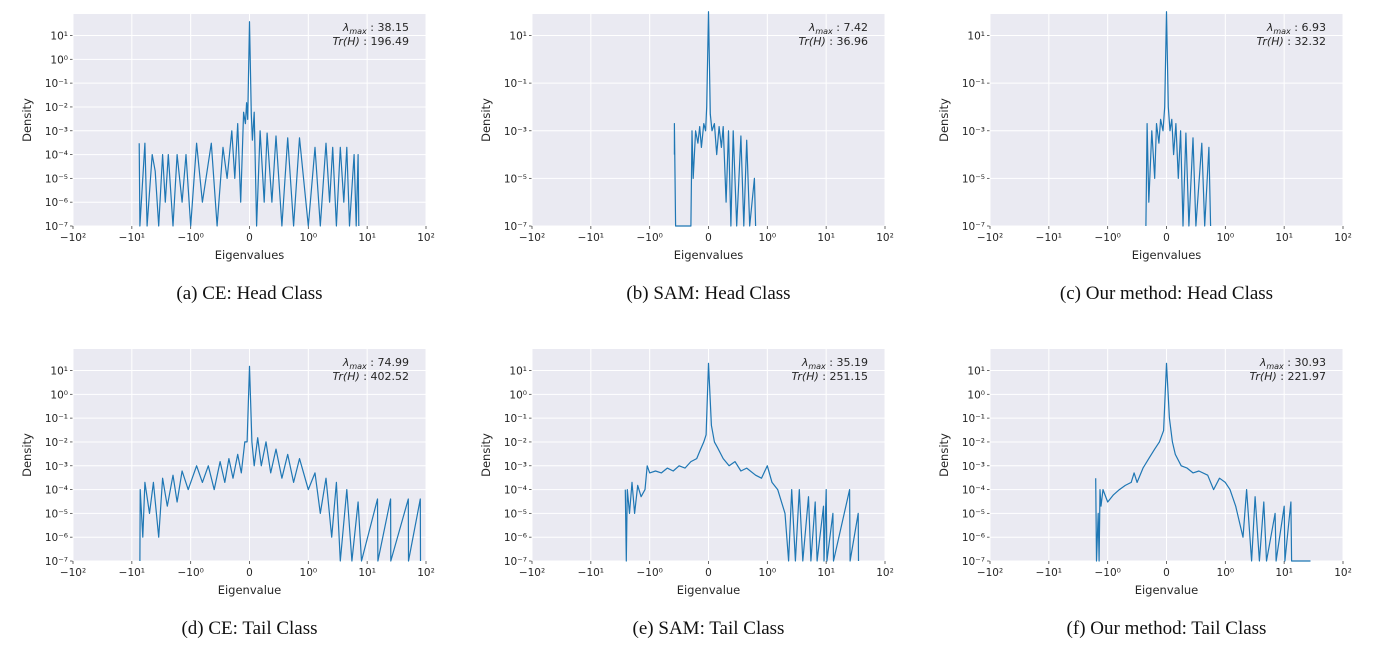 Image resolution: width=1377 pixels, height=652 pixels. Describe the element at coordinates (56, 562) in the screenshot. I see `y-tick-label: 10⁻⁷` at that location.